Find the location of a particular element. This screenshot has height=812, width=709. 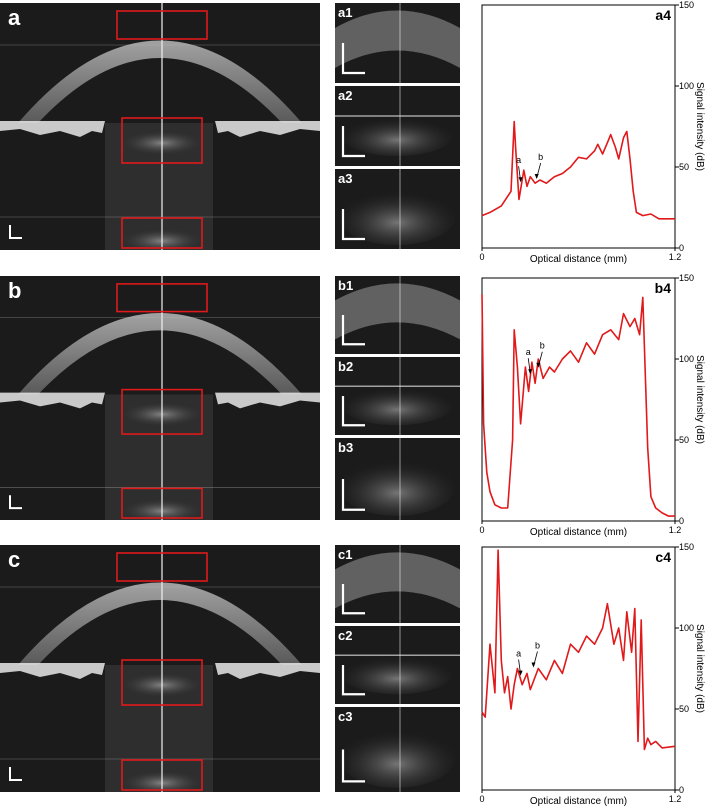

oct-image-main: c is located at coordinates (160, 668).